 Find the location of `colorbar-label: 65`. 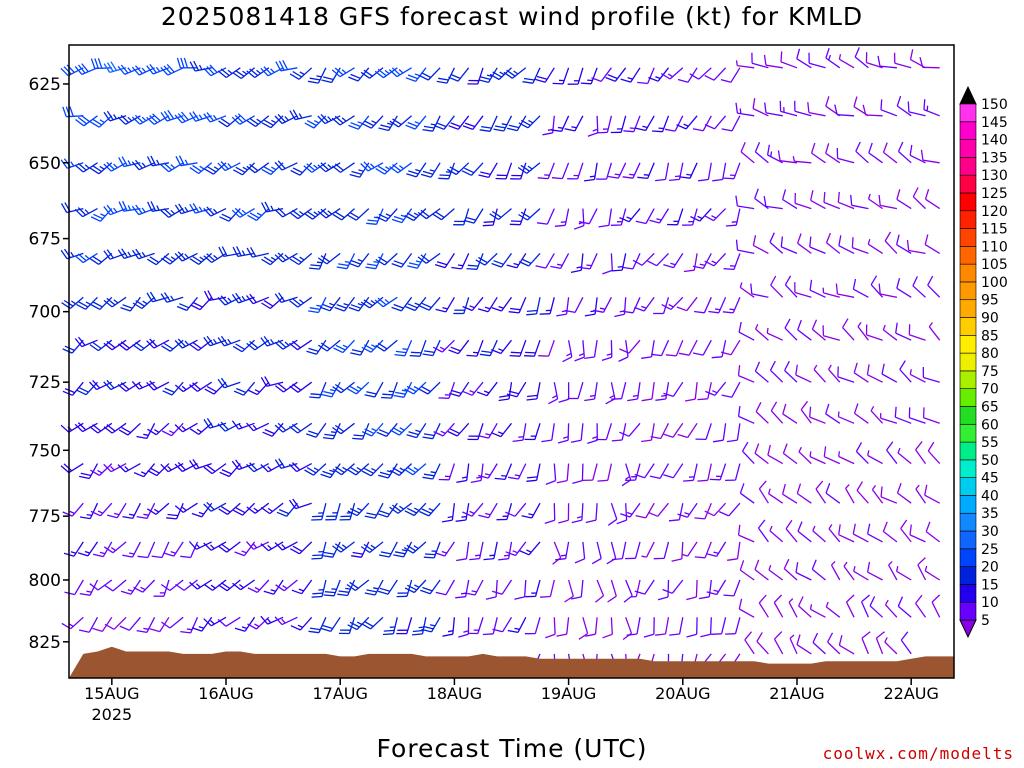

colorbar-label: 65 is located at coordinates (990, 407).